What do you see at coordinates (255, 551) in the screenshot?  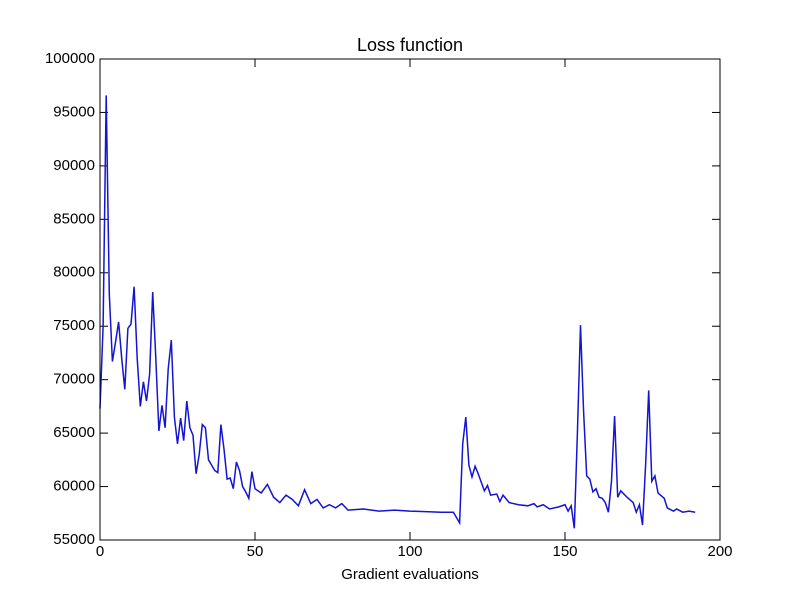 I see `x-tick-label: 50` at bounding box center [255, 551].